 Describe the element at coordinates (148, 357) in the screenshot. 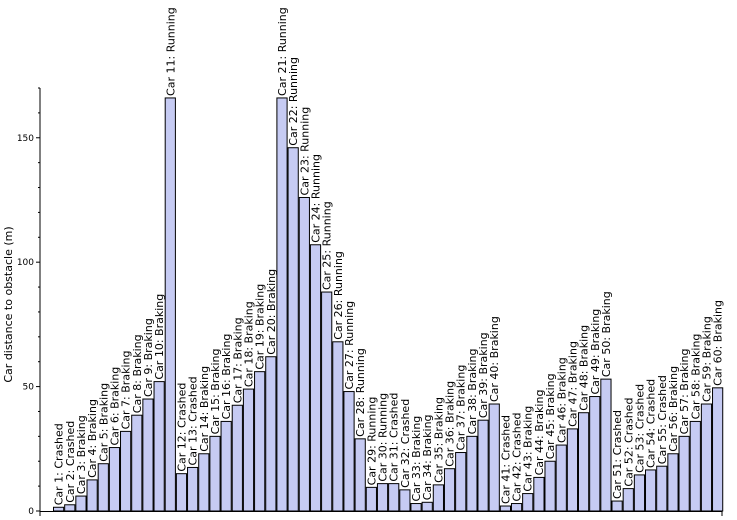

I see `bar-label-car-9: Car 9: Braking` at that location.